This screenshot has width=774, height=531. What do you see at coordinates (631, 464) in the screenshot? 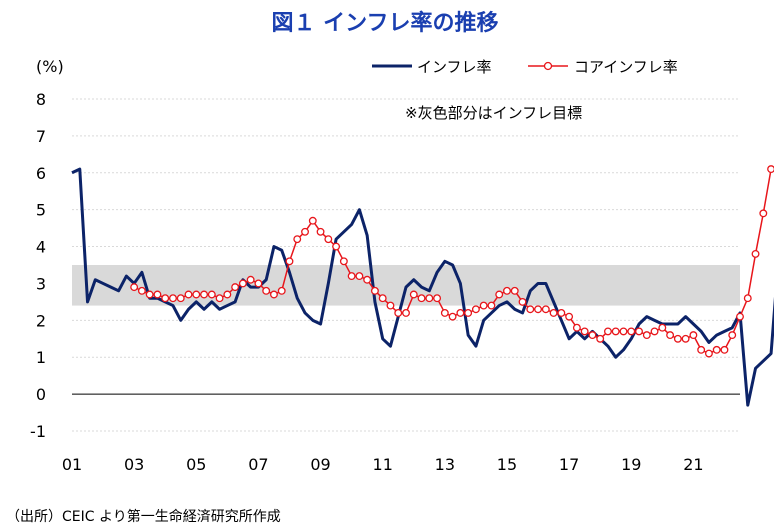
I see `x-tick-label: 19` at bounding box center [631, 464].